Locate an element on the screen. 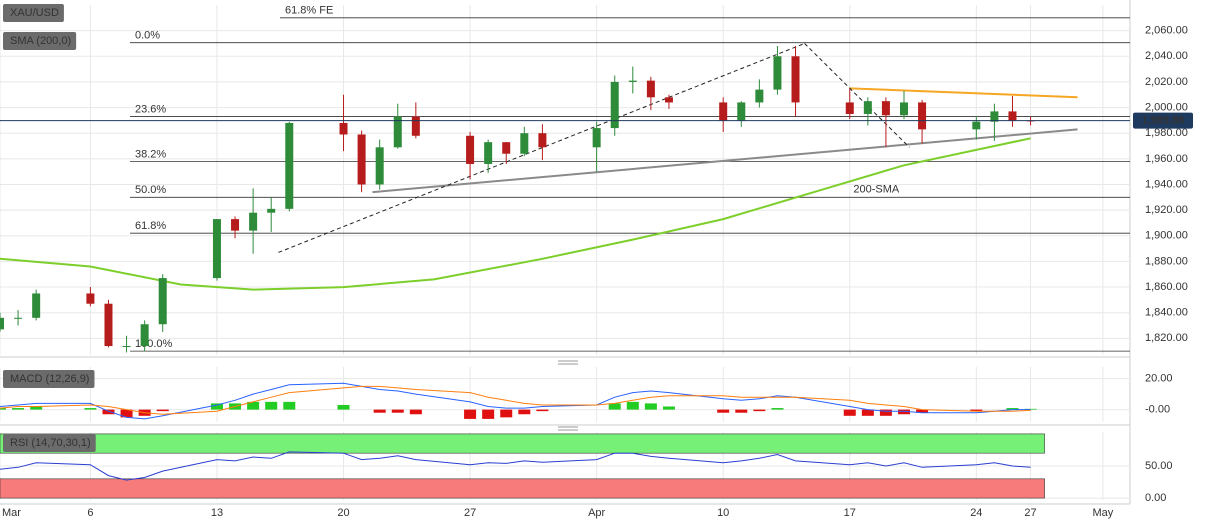  y-tick-label: 0.00 is located at coordinates (1155, 498).